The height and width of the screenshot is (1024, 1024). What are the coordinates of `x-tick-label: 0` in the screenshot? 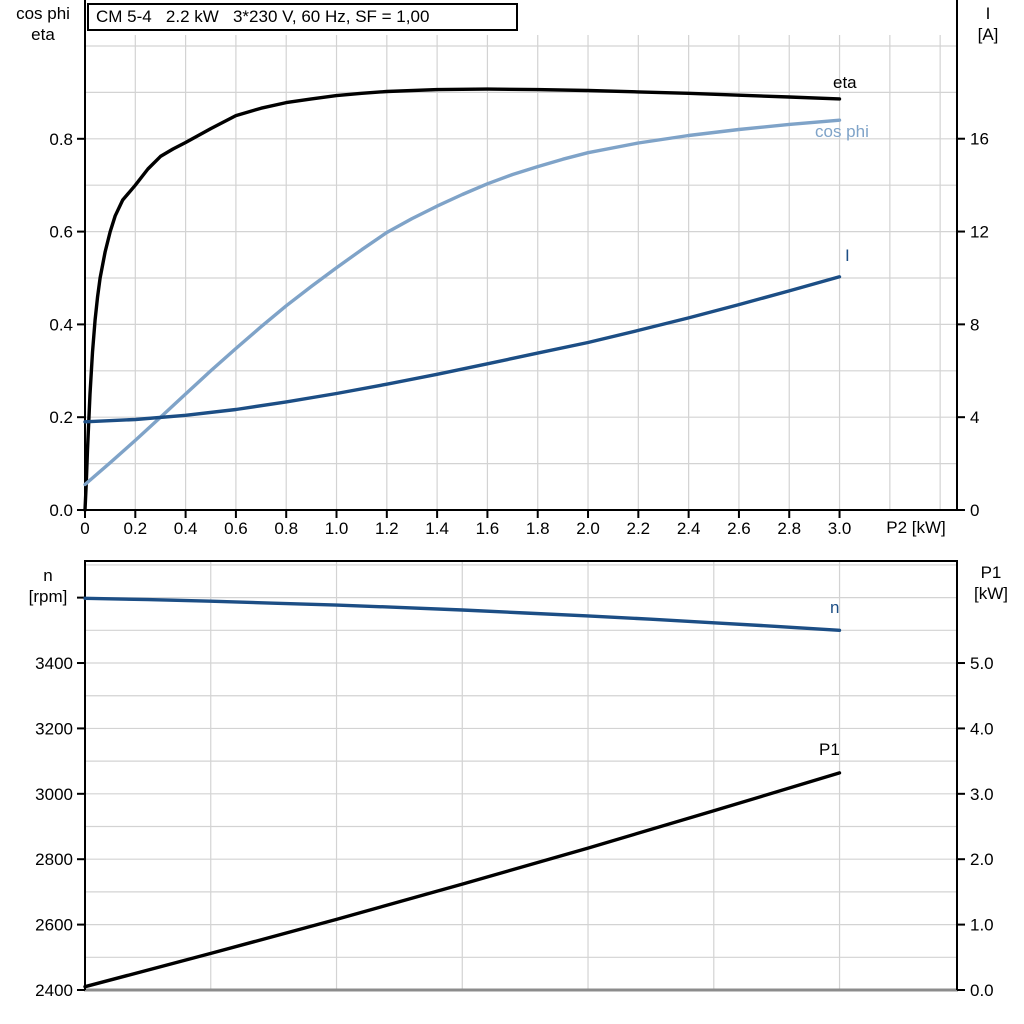 It's located at (84, 528).